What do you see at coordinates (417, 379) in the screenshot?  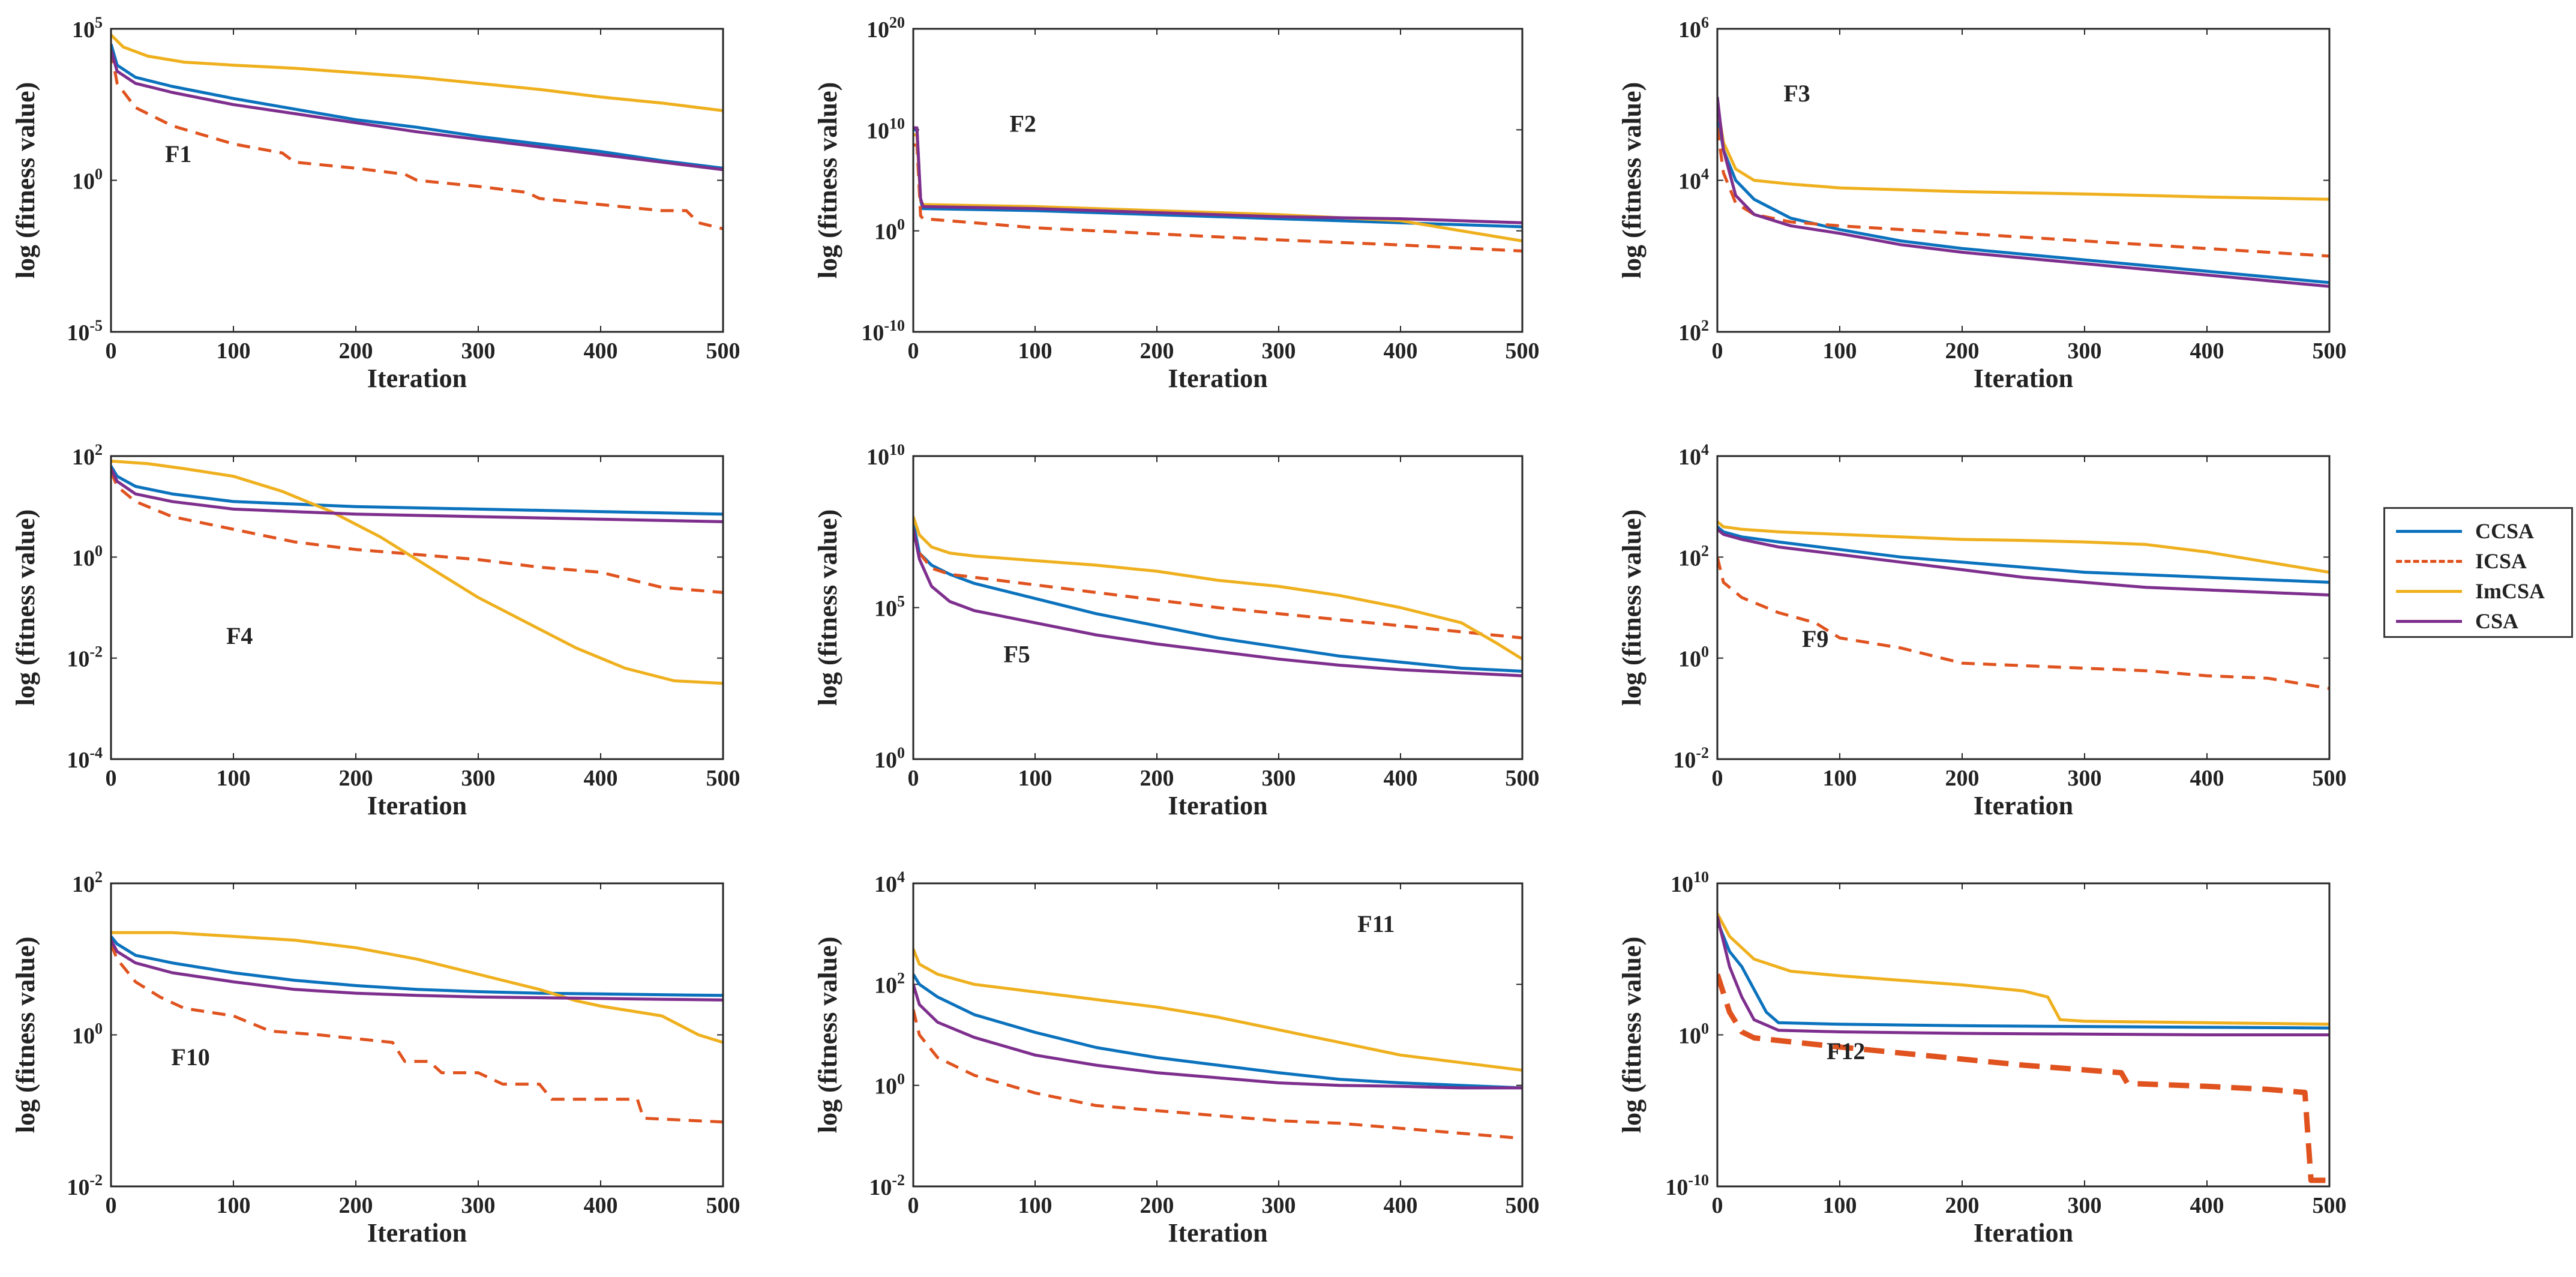 I see `x-axis-label-f1: Iteration` at bounding box center [417, 379].